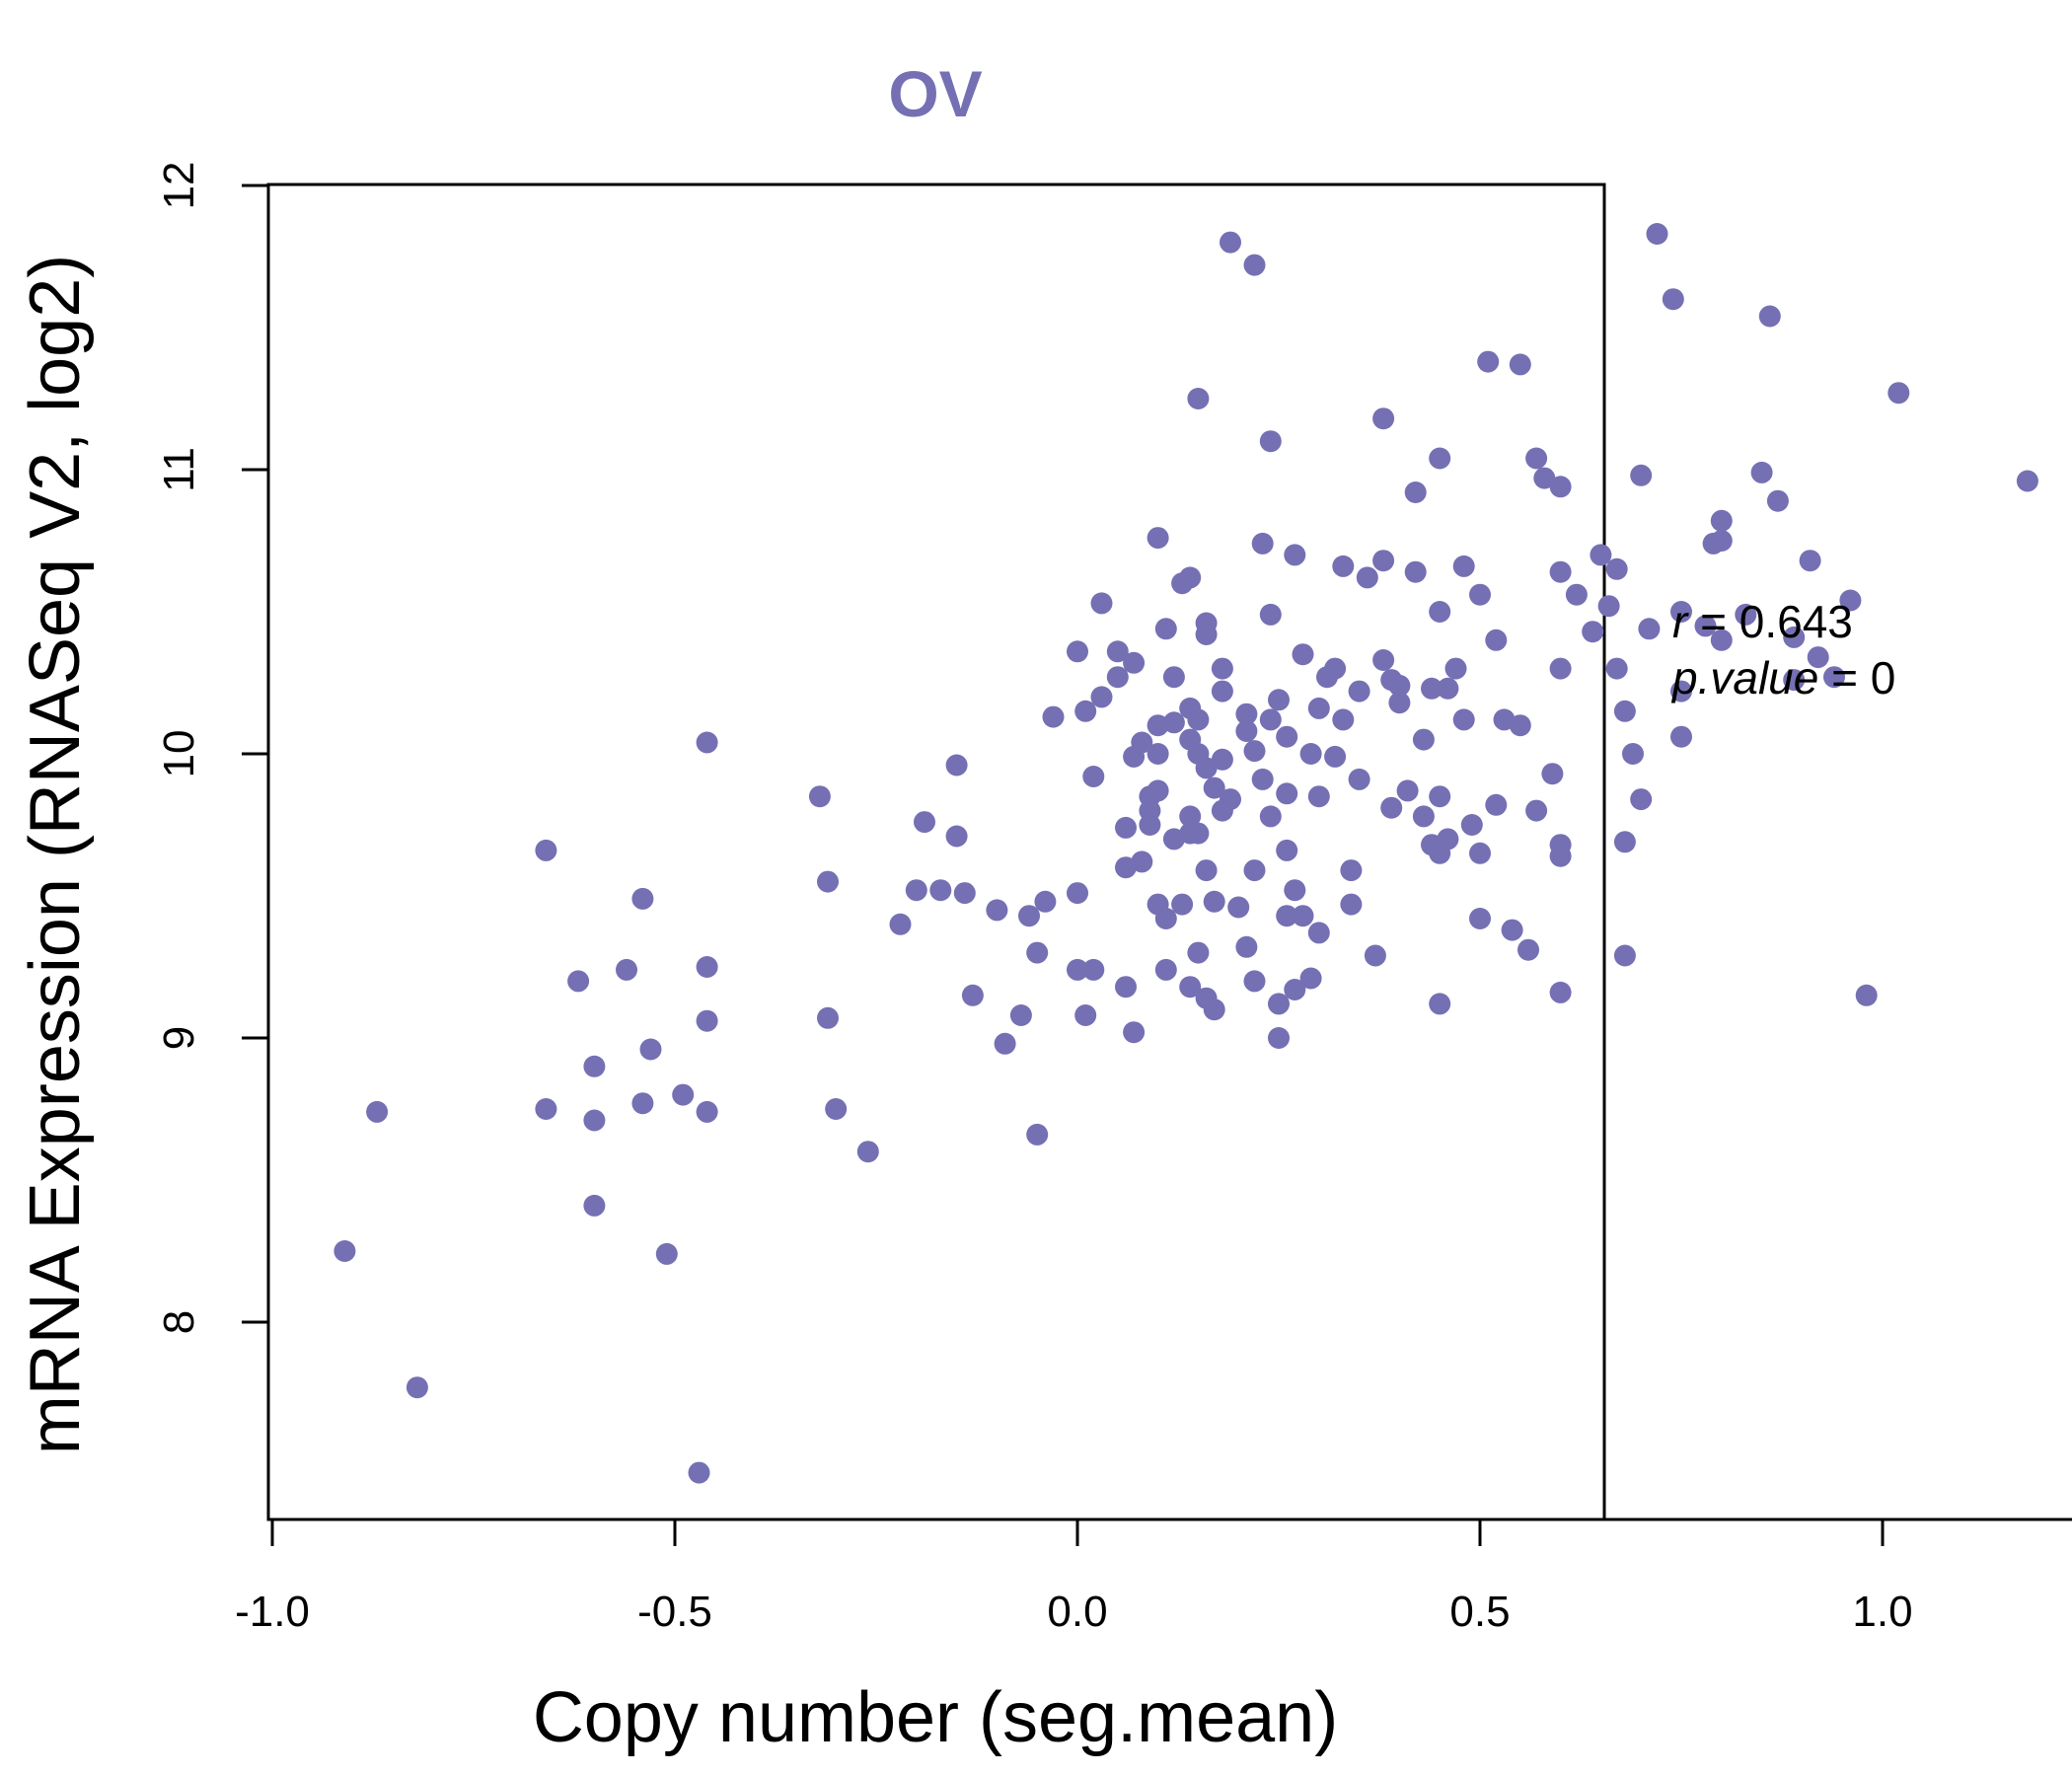 The height and width of the screenshot is (1776, 2072). I want to click on correlation-annotation: r = 0.643, so click(1763, 621).